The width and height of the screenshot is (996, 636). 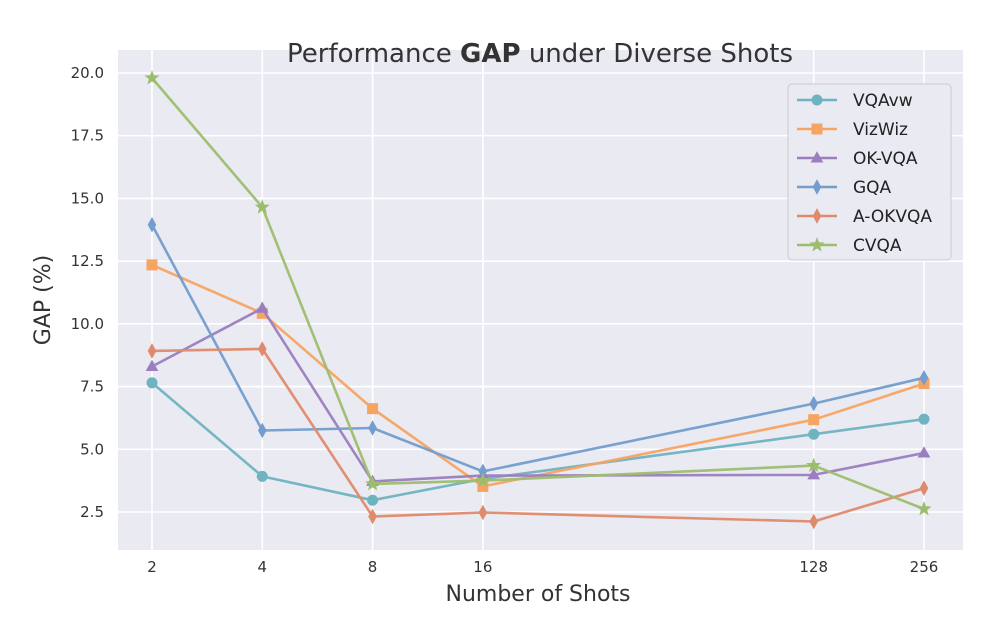 I want to click on x-axis-label: Number of Shots, so click(x=537, y=594).